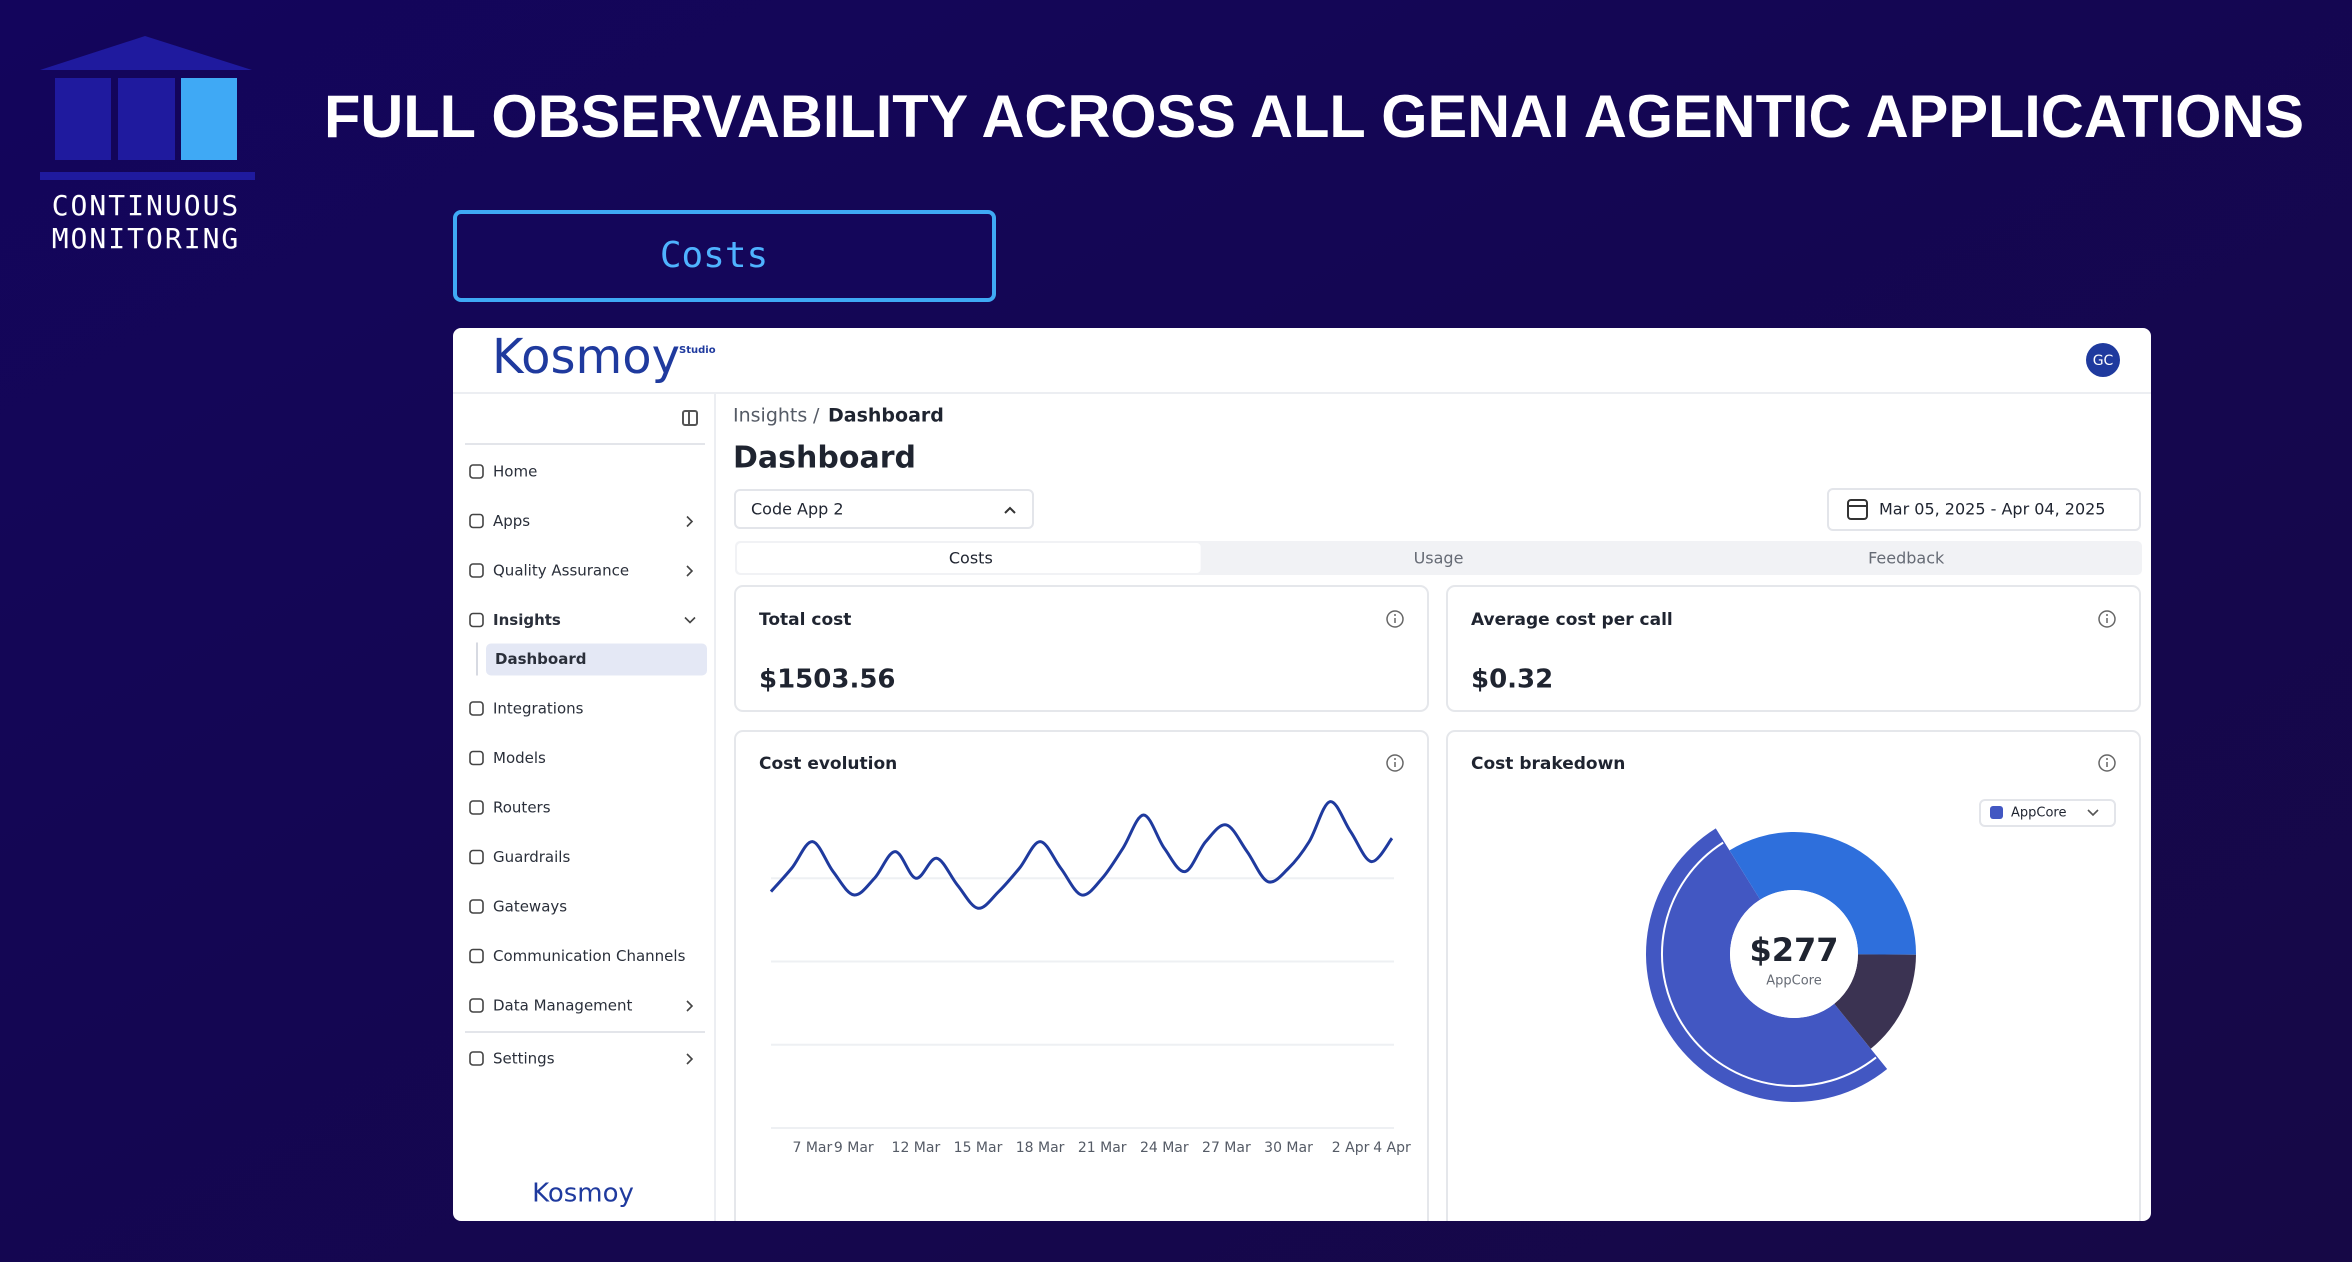  What do you see at coordinates (583, 1194) in the screenshot?
I see `footer-logo: Kosmoy` at bounding box center [583, 1194].